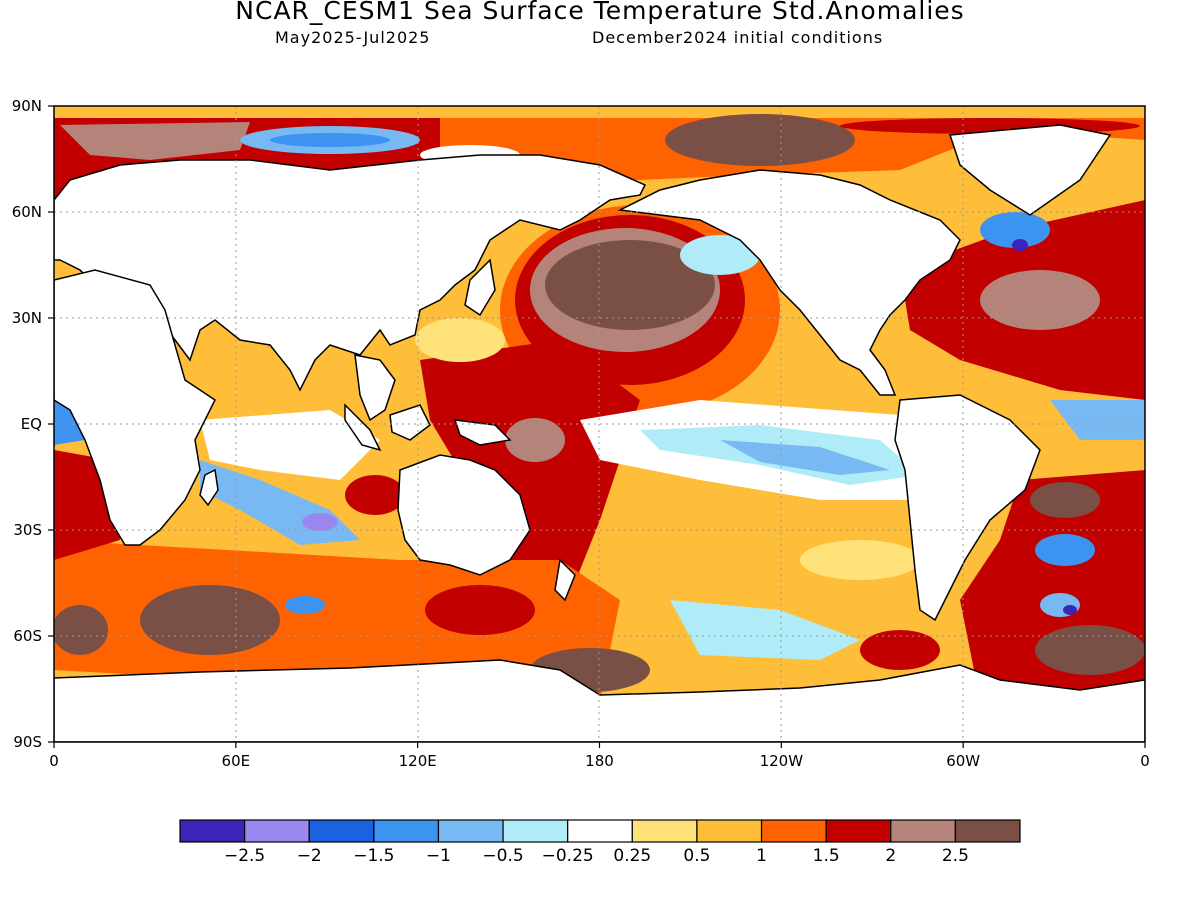 The height and width of the screenshot is (900, 1200). I want to click on land-sumatra, so click(363, 427).